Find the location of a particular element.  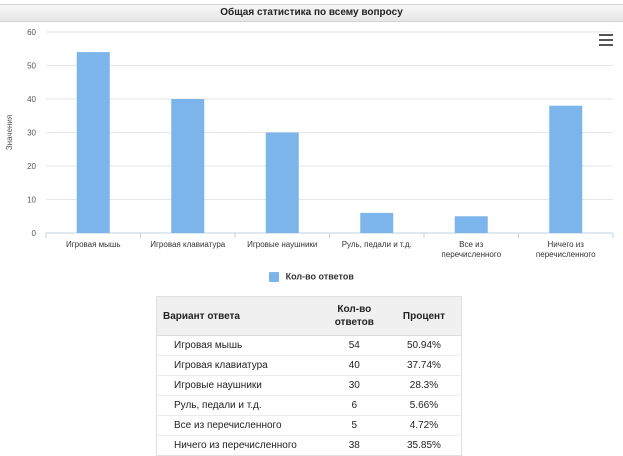

table-cell-count: 40 is located at coordinates (354, 365).